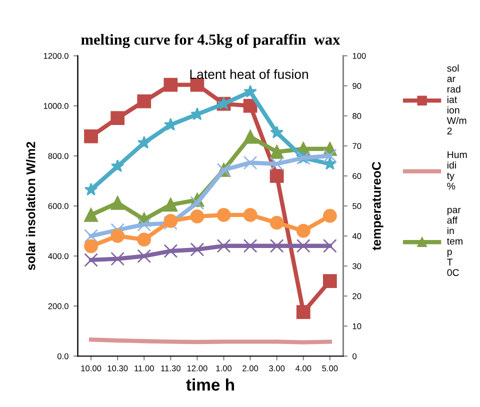 The image size is (480, 407). I want to click on x-tick-label: 4.00, so click(303, 368).